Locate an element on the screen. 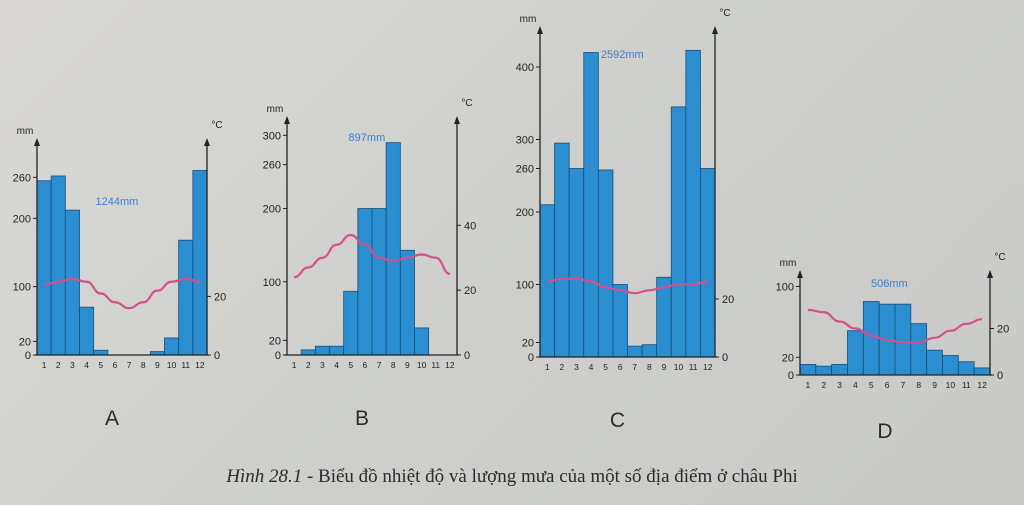  left-tick-label: 20 is located at coordinates (25, 342).